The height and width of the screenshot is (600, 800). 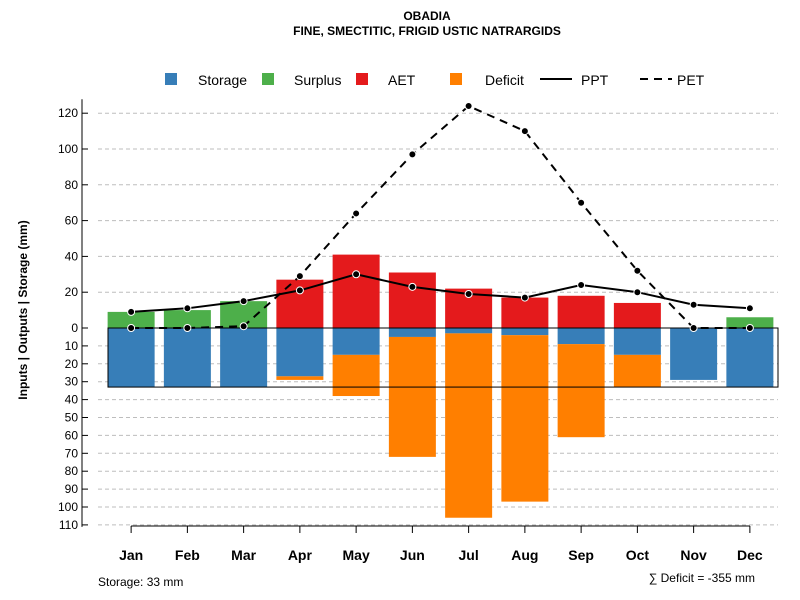 I want to click on y-axis-label: Inputs | Outputs | Storage (mm), so click(x=23, y=309).